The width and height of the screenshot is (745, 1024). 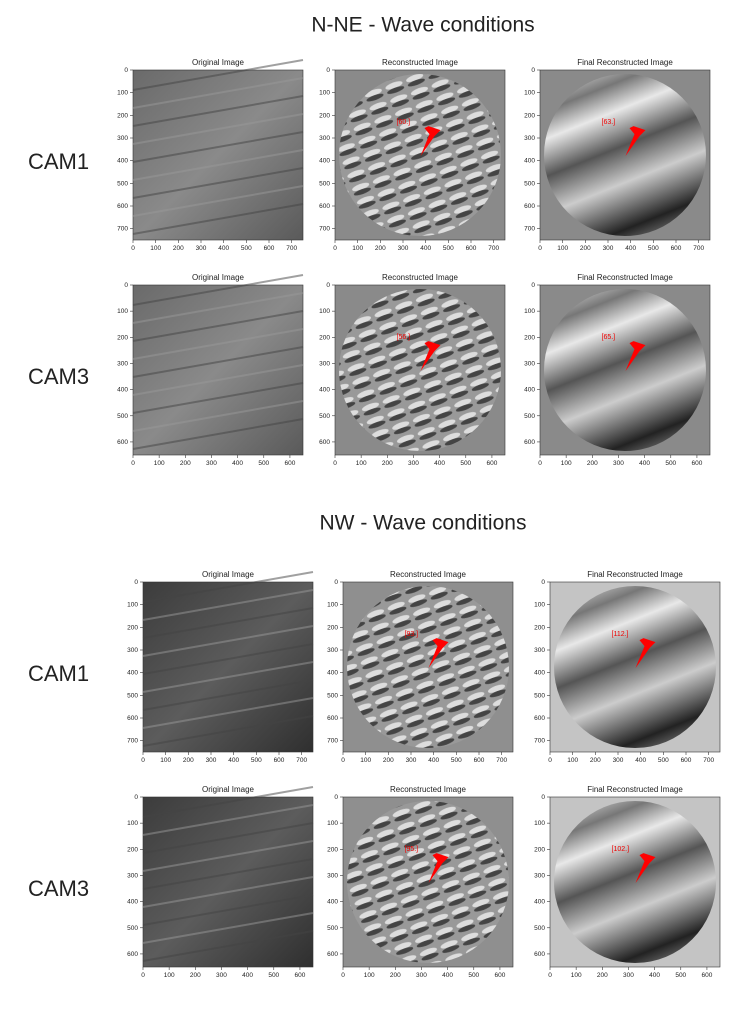 I want to click on direction-annotation: [63.], so click(x=609, y=122).